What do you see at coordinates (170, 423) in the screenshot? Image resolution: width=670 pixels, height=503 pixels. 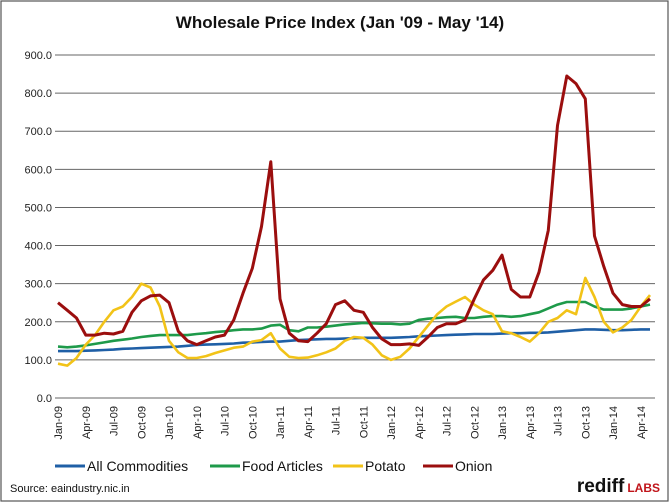 I see `x-tick-label: Jan-10` at bounding box center [170, 423].